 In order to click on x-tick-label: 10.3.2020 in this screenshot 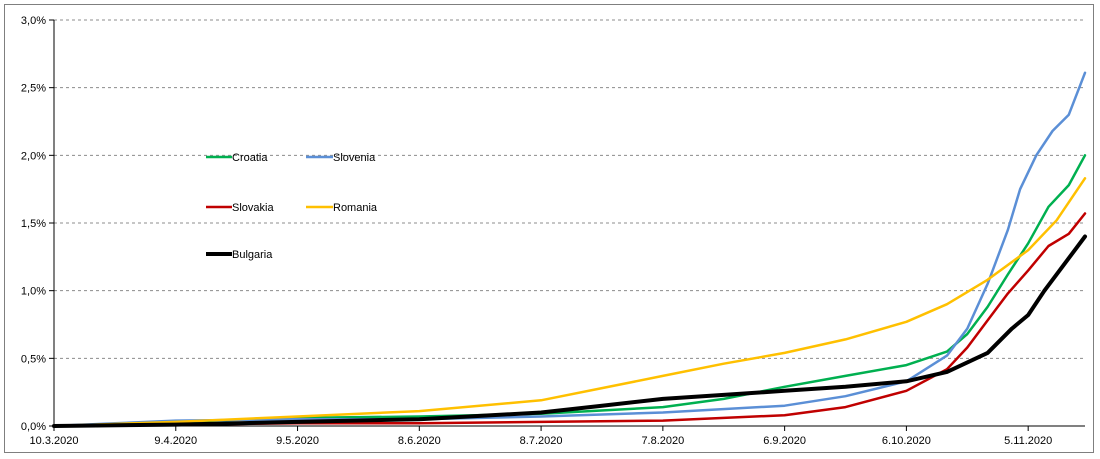, I will do `click(54, 441)`.